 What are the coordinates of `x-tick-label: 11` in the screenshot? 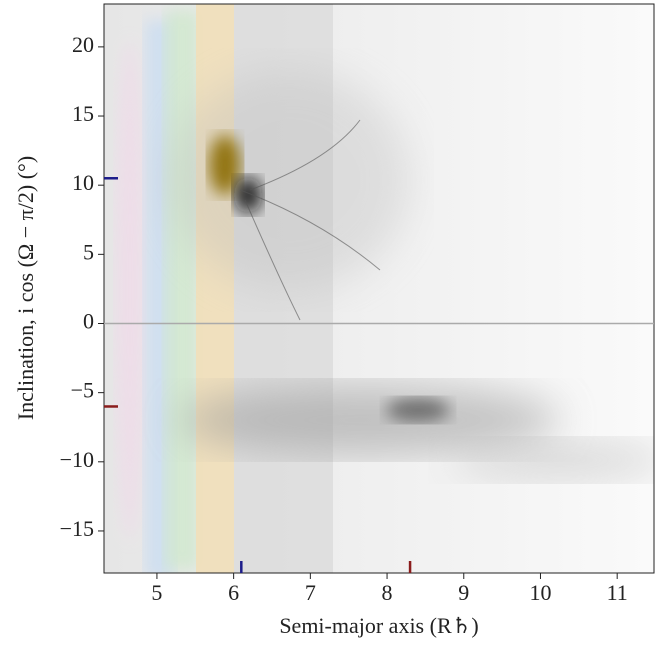 It's located at (617, 592).